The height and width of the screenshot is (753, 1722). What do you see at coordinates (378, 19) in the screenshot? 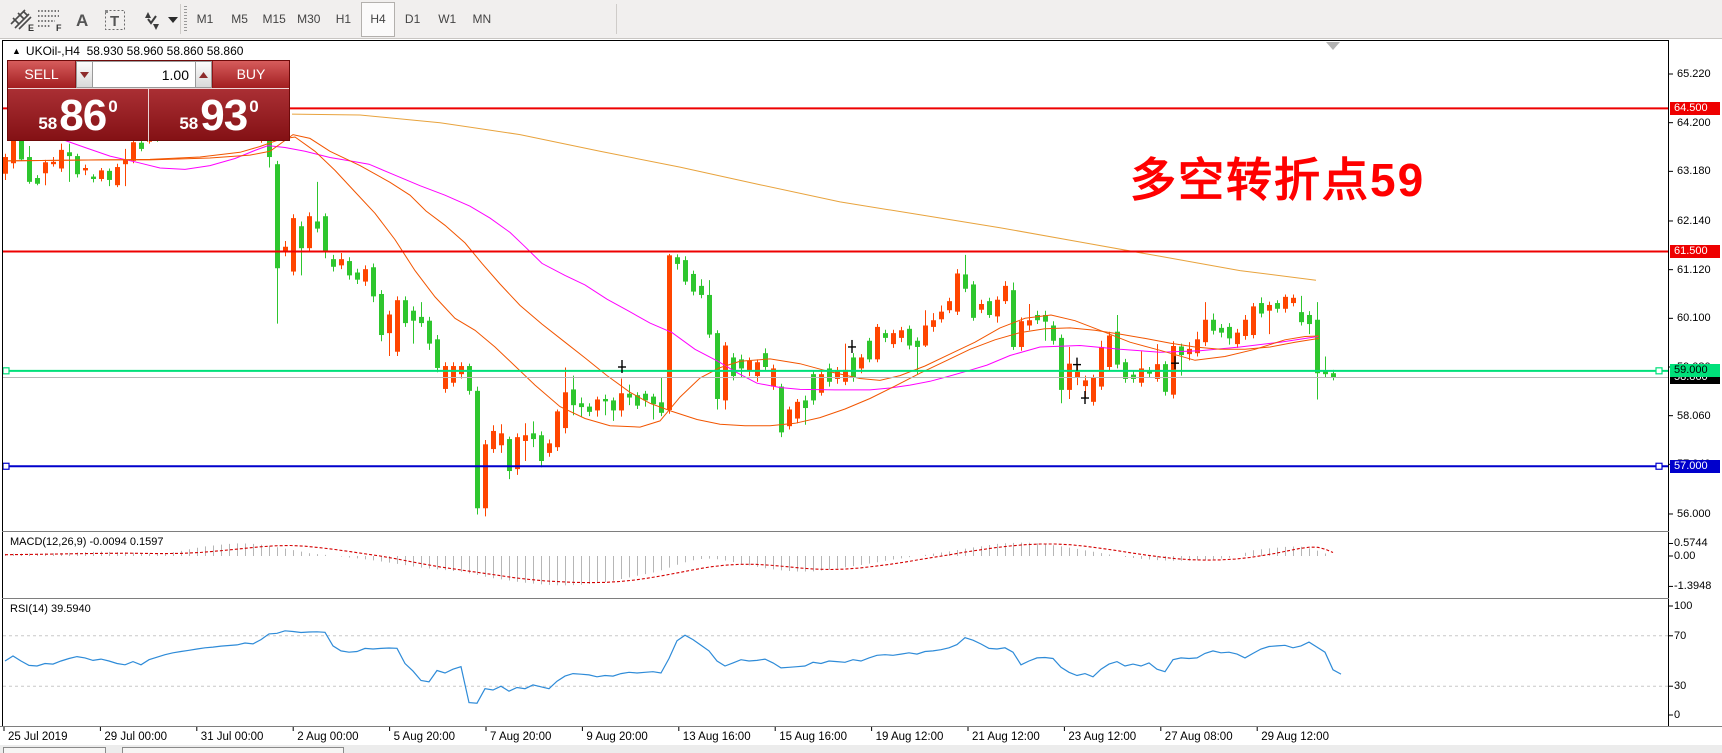
I see `timeframe-H4: H4` at bounding box center [378, 19].